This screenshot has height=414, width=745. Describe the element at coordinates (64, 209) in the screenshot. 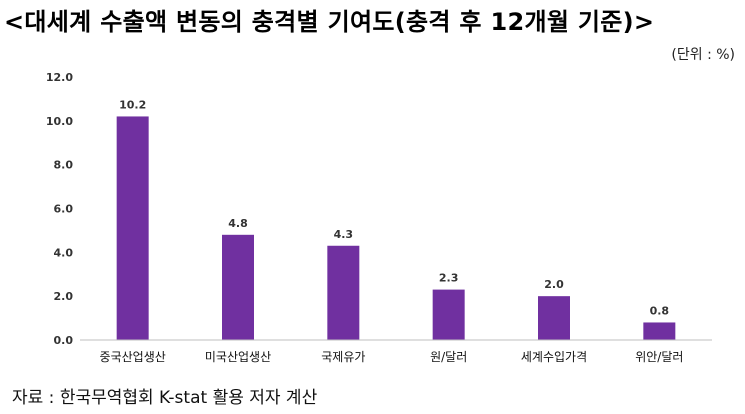

I see `y-tick-label: 6.0` at that location.